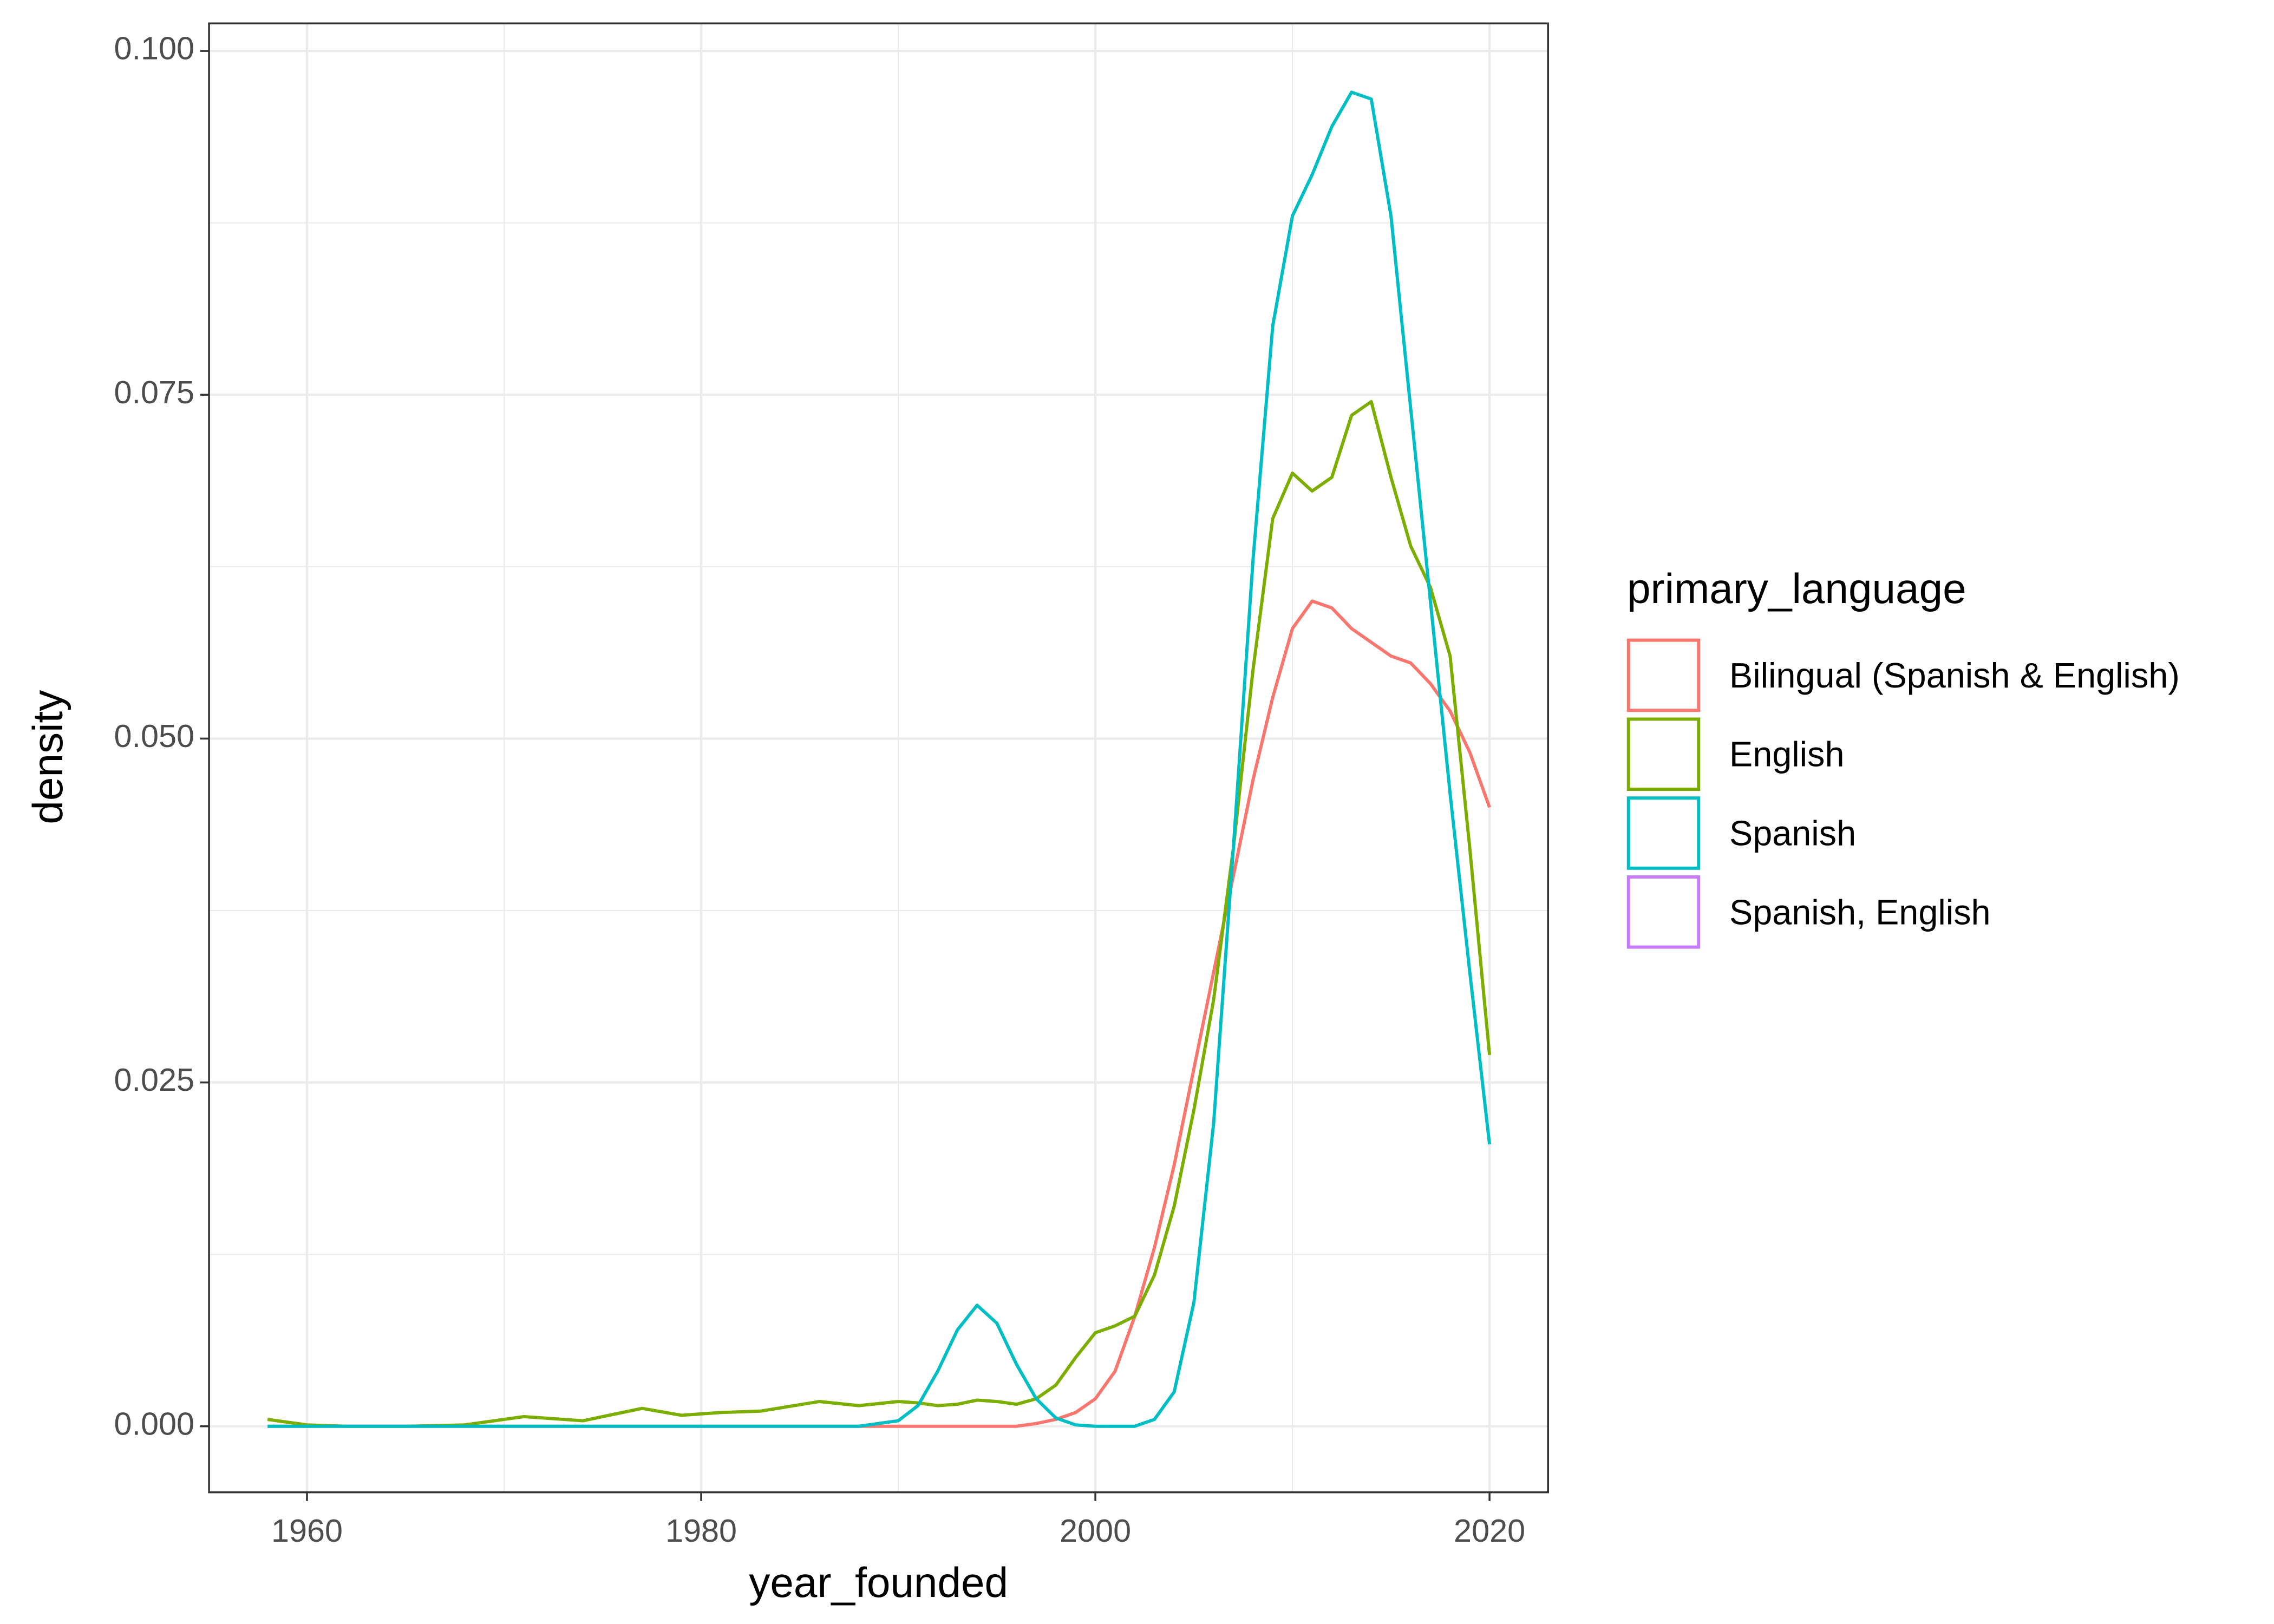 This screenshot has height=1624, width=2274. I want to click on legend-label: Spanish, English, so click(1860, 912).